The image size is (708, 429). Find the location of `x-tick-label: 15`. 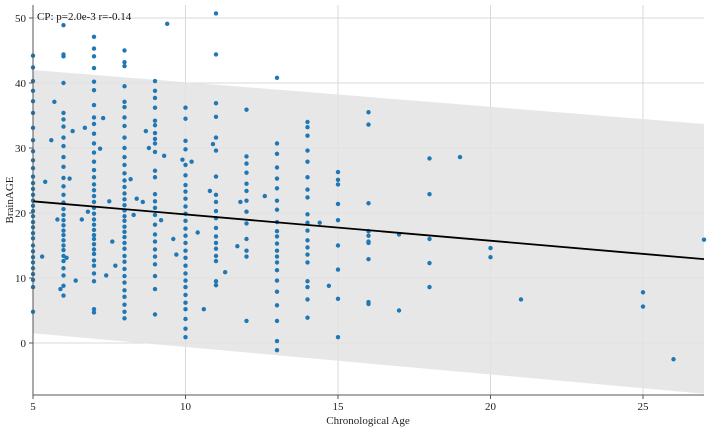

x-tick-label: 15 is located at coordinates (339, 407).